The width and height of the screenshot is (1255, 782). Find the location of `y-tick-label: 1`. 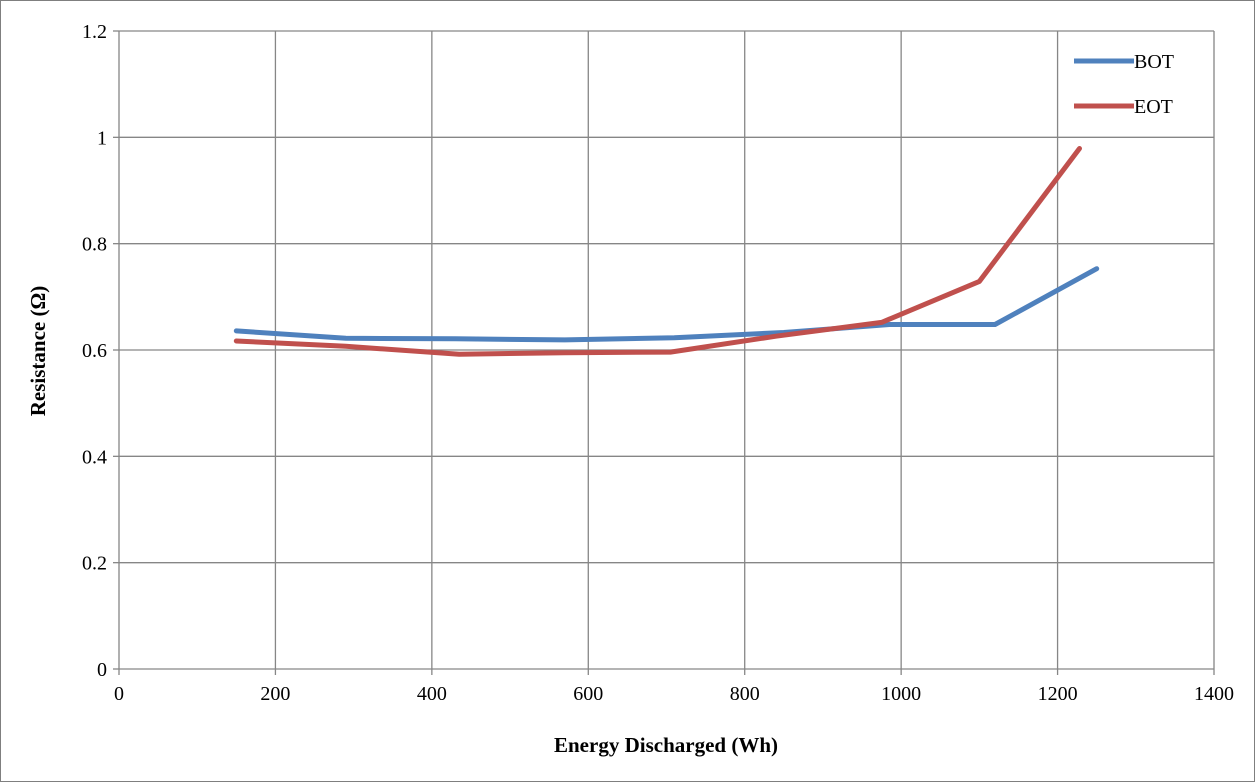

y-tick-label: 1 is located at coordinates (102, 138).